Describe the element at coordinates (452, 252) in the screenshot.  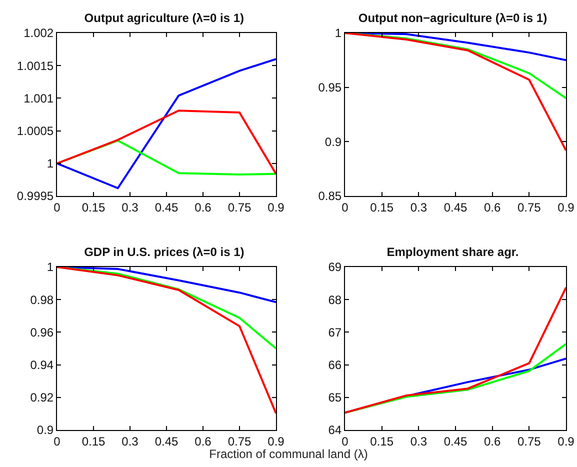
I see `chart-title: Employment share agr.` at that location.